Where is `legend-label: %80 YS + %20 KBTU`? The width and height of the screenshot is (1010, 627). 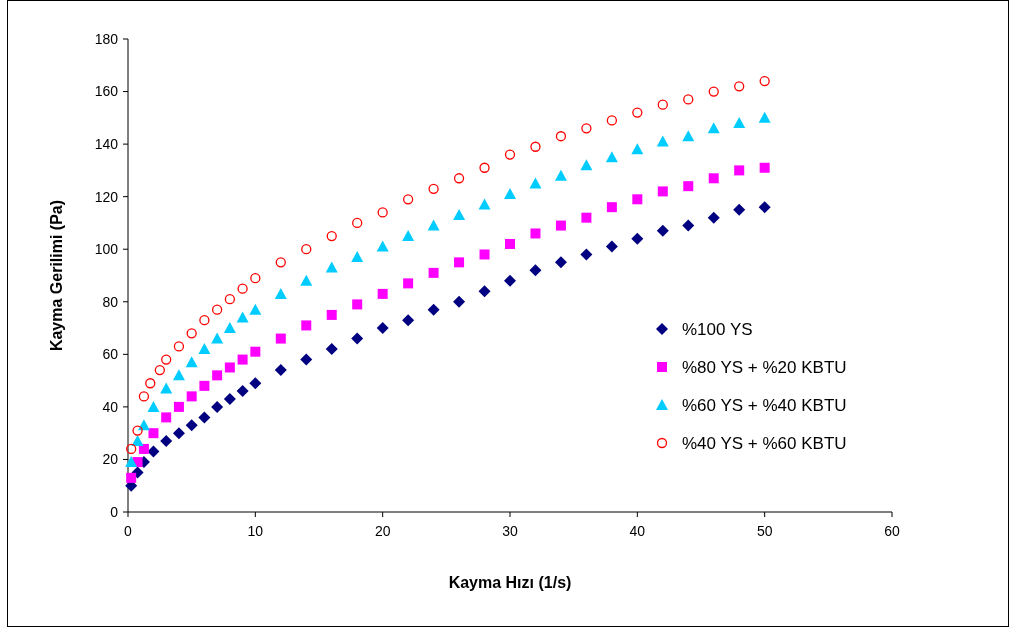 legend-label: %80 YS + %20 KBTU is located at coordinates (764, 367).